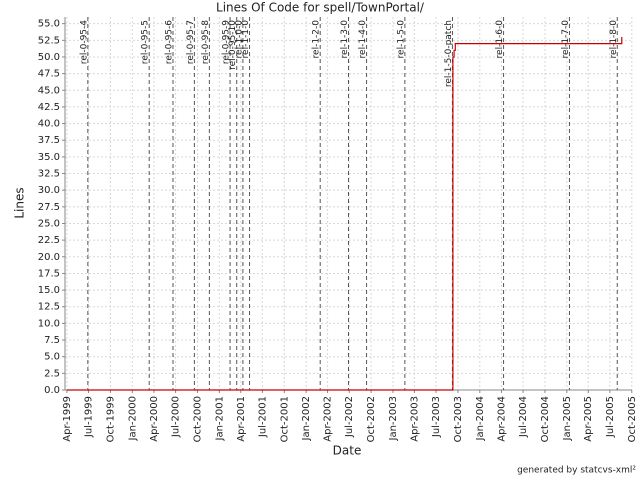 The height and width of the screenshot is (480, 640). Describe the element at coordinates (49, 140) in the screenshot. I see `y-tick-label: 37.5` at that location.